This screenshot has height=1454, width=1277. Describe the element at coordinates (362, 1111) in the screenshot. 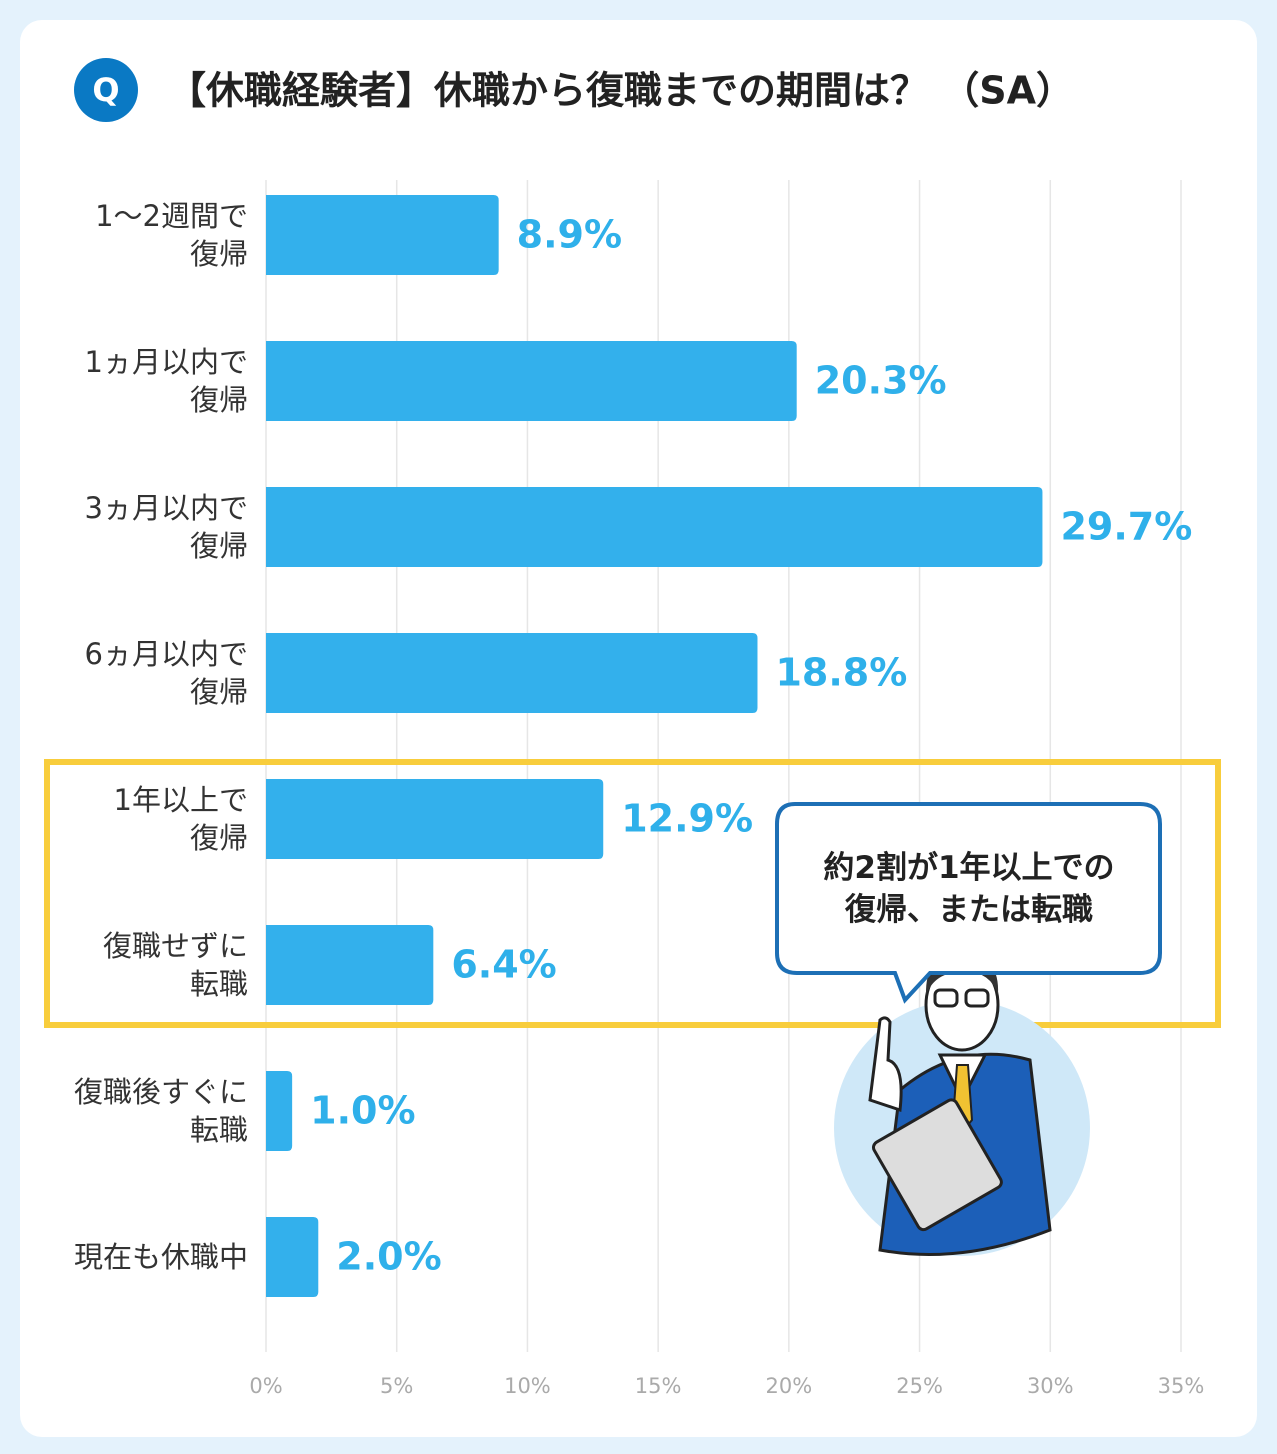

I see `value-label: 1.0%` at that location.